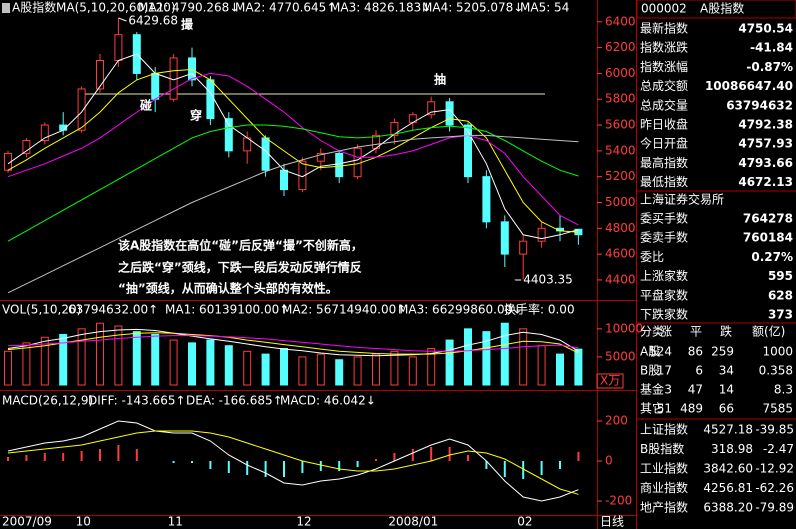  What do you see at coordinates (662, 448) in the screenshot?
I see `index-label: B股指数` at bounding box center [662, 448].